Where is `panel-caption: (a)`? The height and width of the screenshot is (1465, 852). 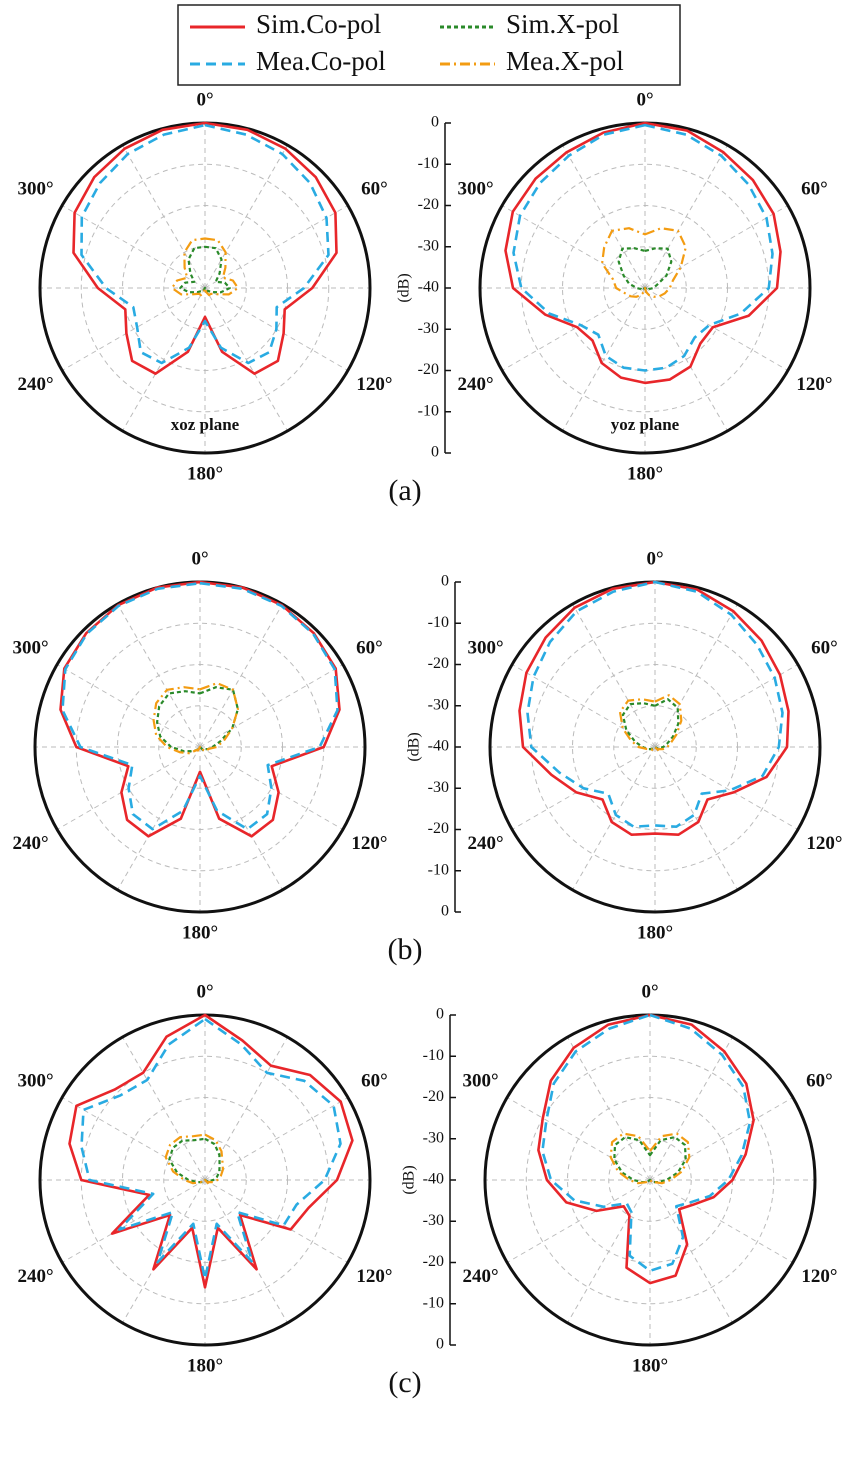 panel-caption: (a) is located at coordinates (404, 490).